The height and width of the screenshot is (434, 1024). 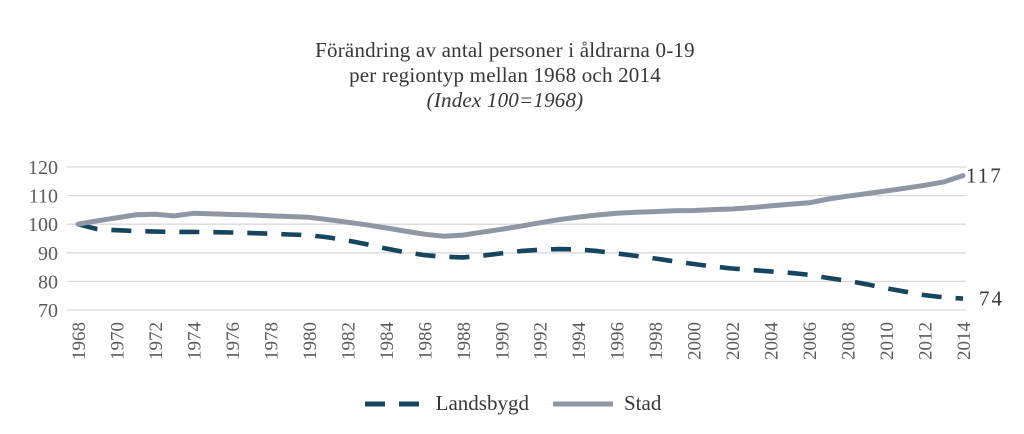 What do you see at coordinates (233, 341) in the screenshot?
I see `x-tick-label: 1976` at bounding box center [233, 341].